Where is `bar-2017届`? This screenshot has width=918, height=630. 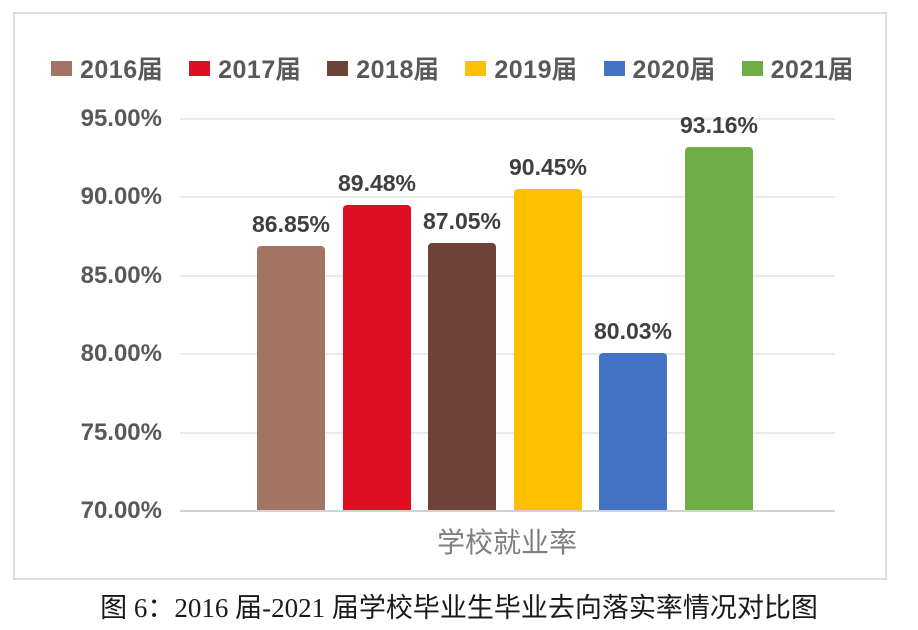 bar-2017届 is located at coordinates (377, 357).